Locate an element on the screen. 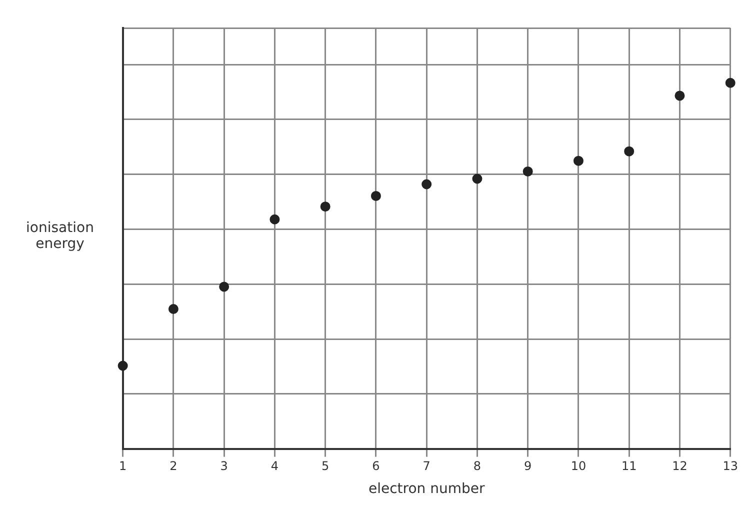 This screenshot has width=751, height=510. x-tick-label: 8 is located at coordinates (477, 466).